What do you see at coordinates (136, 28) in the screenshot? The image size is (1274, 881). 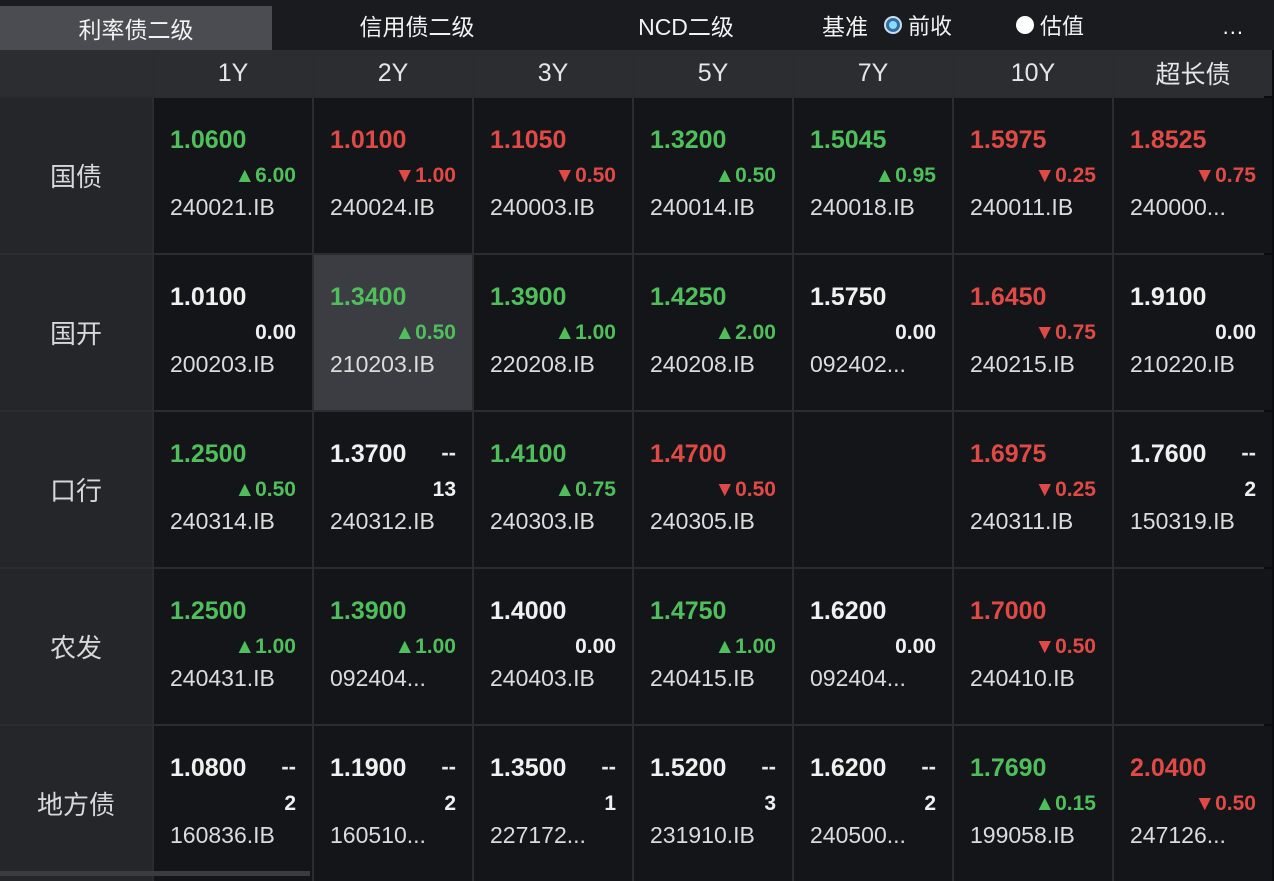 I see `tab-rate-bond-secondary: 利率债二级` at bounding box center [136, 28].